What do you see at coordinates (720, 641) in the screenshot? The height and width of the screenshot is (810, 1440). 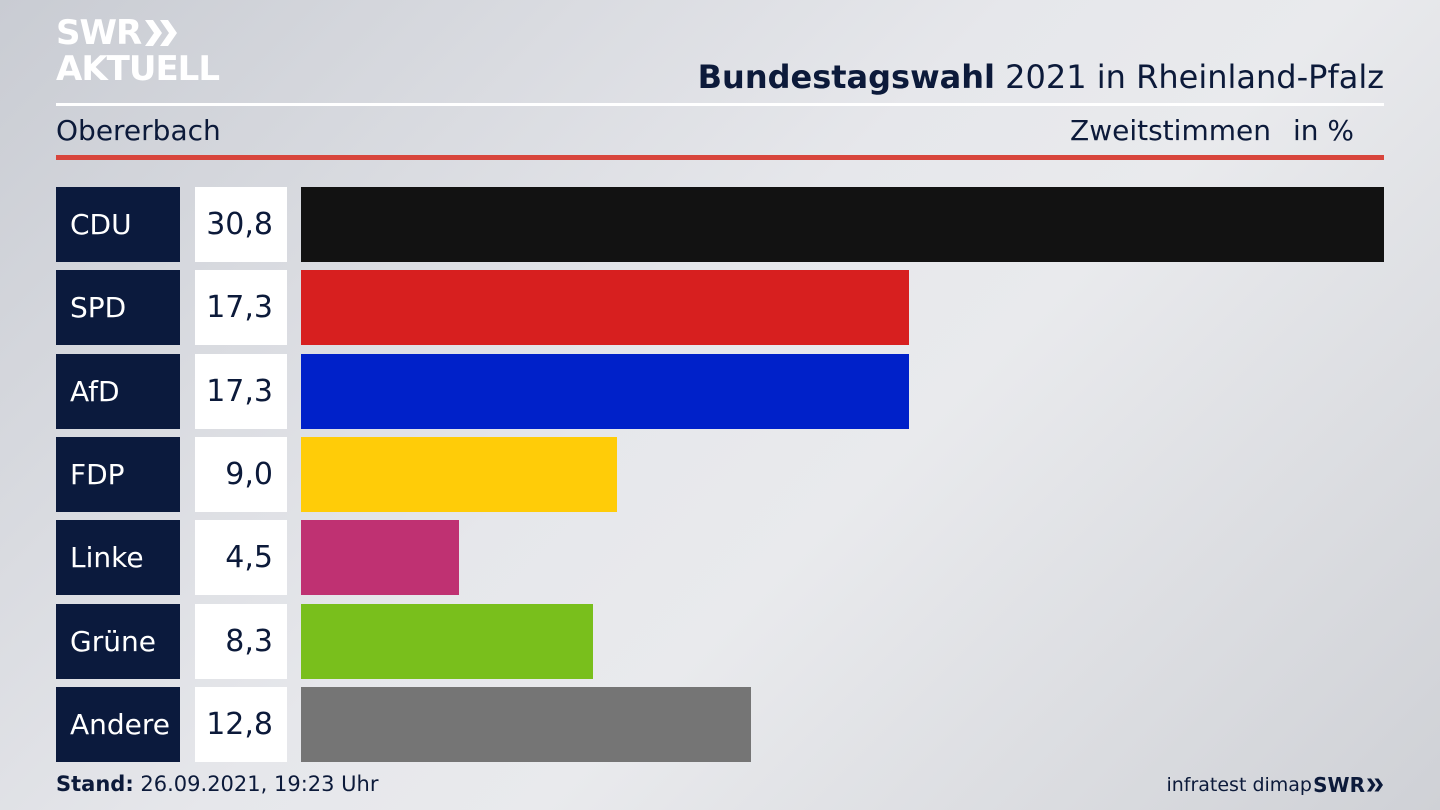 I see `chart-row: Grüne 8,3` at bounding box center [720, 641].